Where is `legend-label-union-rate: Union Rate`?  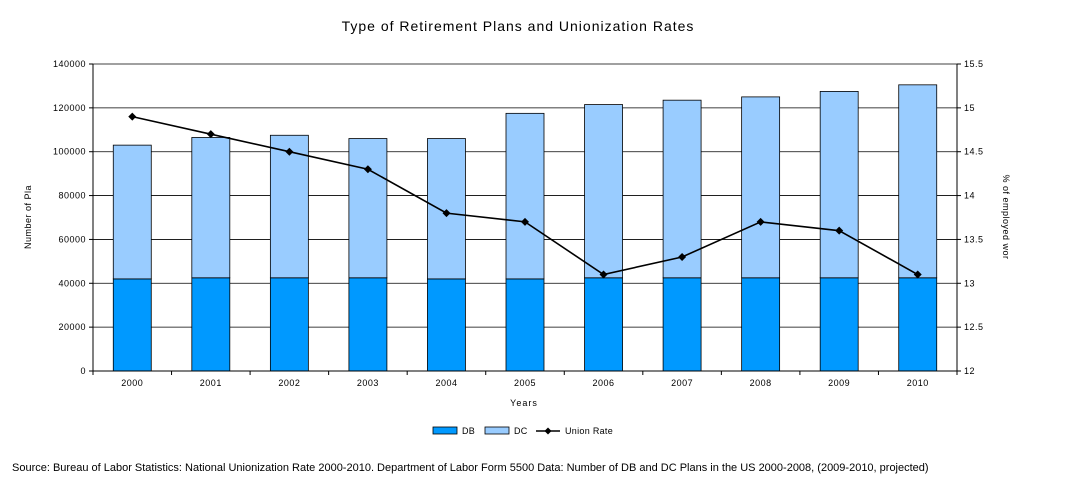
legend-label-union-rate: Union Rate is located at coordinates (589, 431).